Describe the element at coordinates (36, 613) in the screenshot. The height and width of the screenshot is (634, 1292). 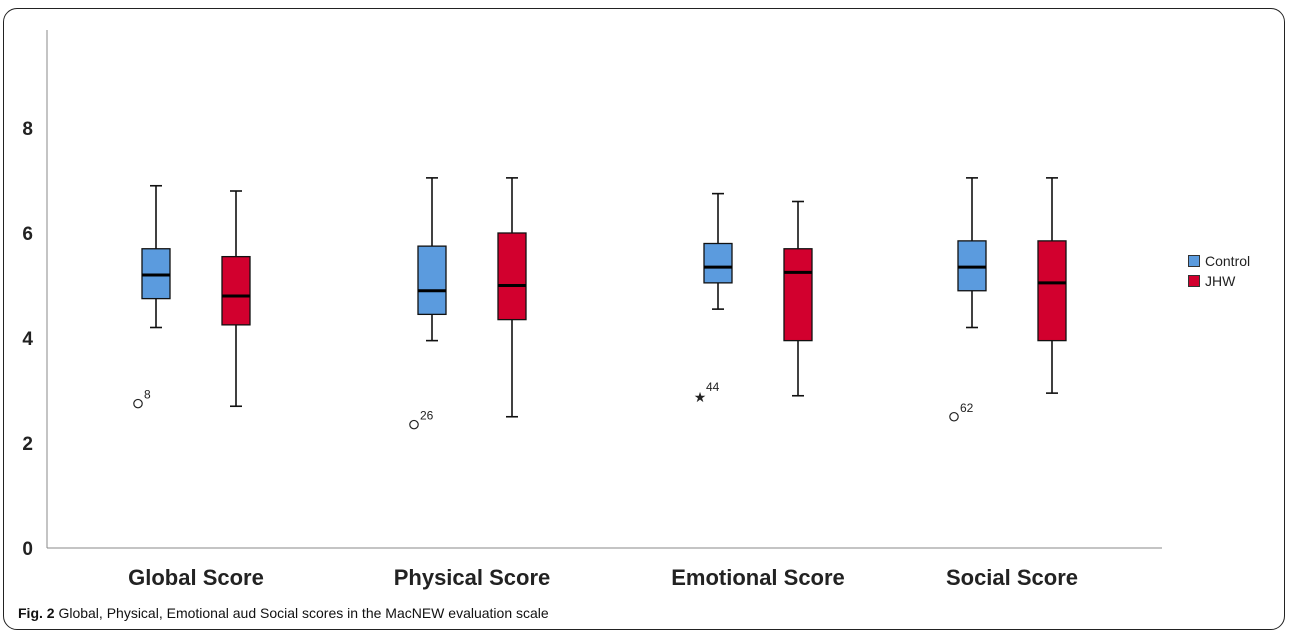
I see `caption-label: Fig. 2` at that location.